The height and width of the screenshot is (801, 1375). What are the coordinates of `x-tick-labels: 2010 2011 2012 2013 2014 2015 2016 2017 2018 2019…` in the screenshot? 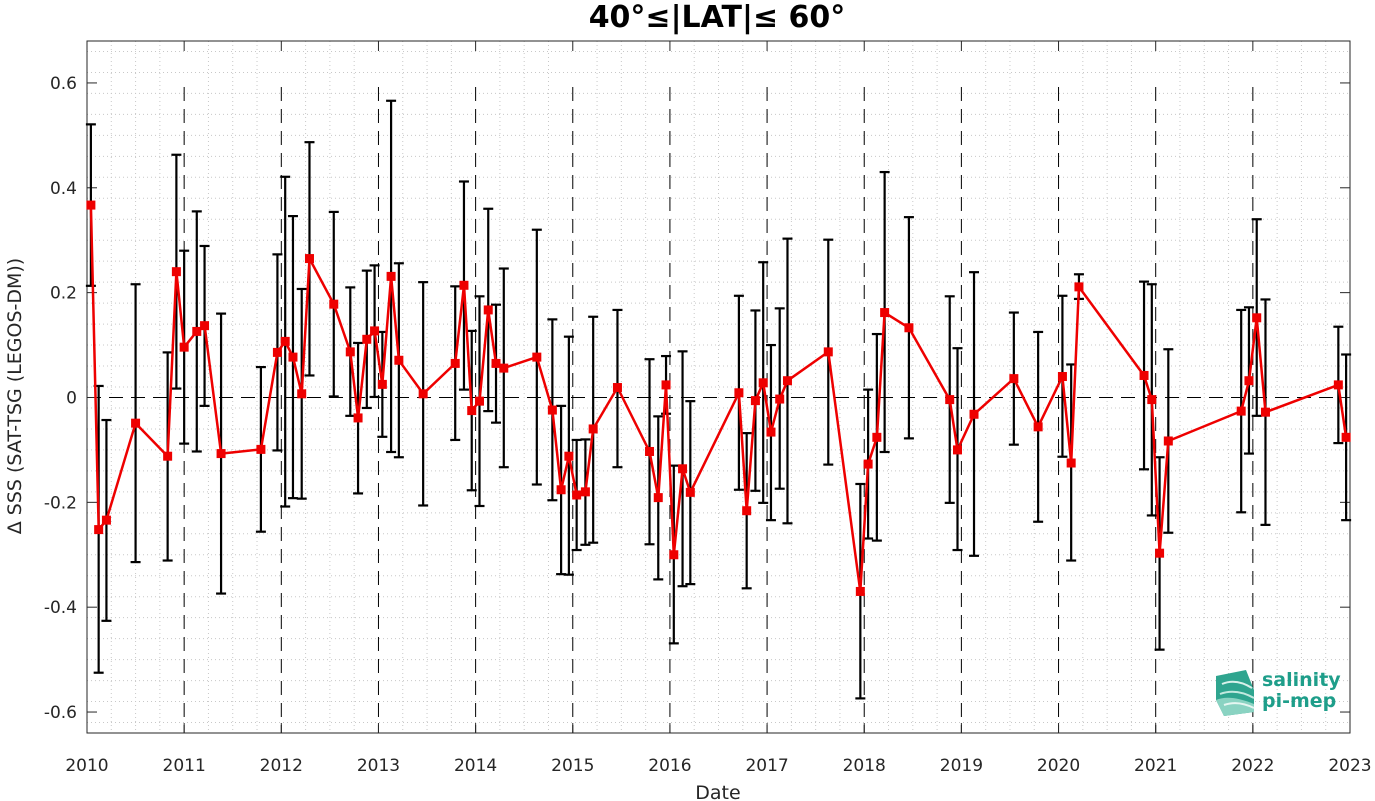 It's located at (718, 766).